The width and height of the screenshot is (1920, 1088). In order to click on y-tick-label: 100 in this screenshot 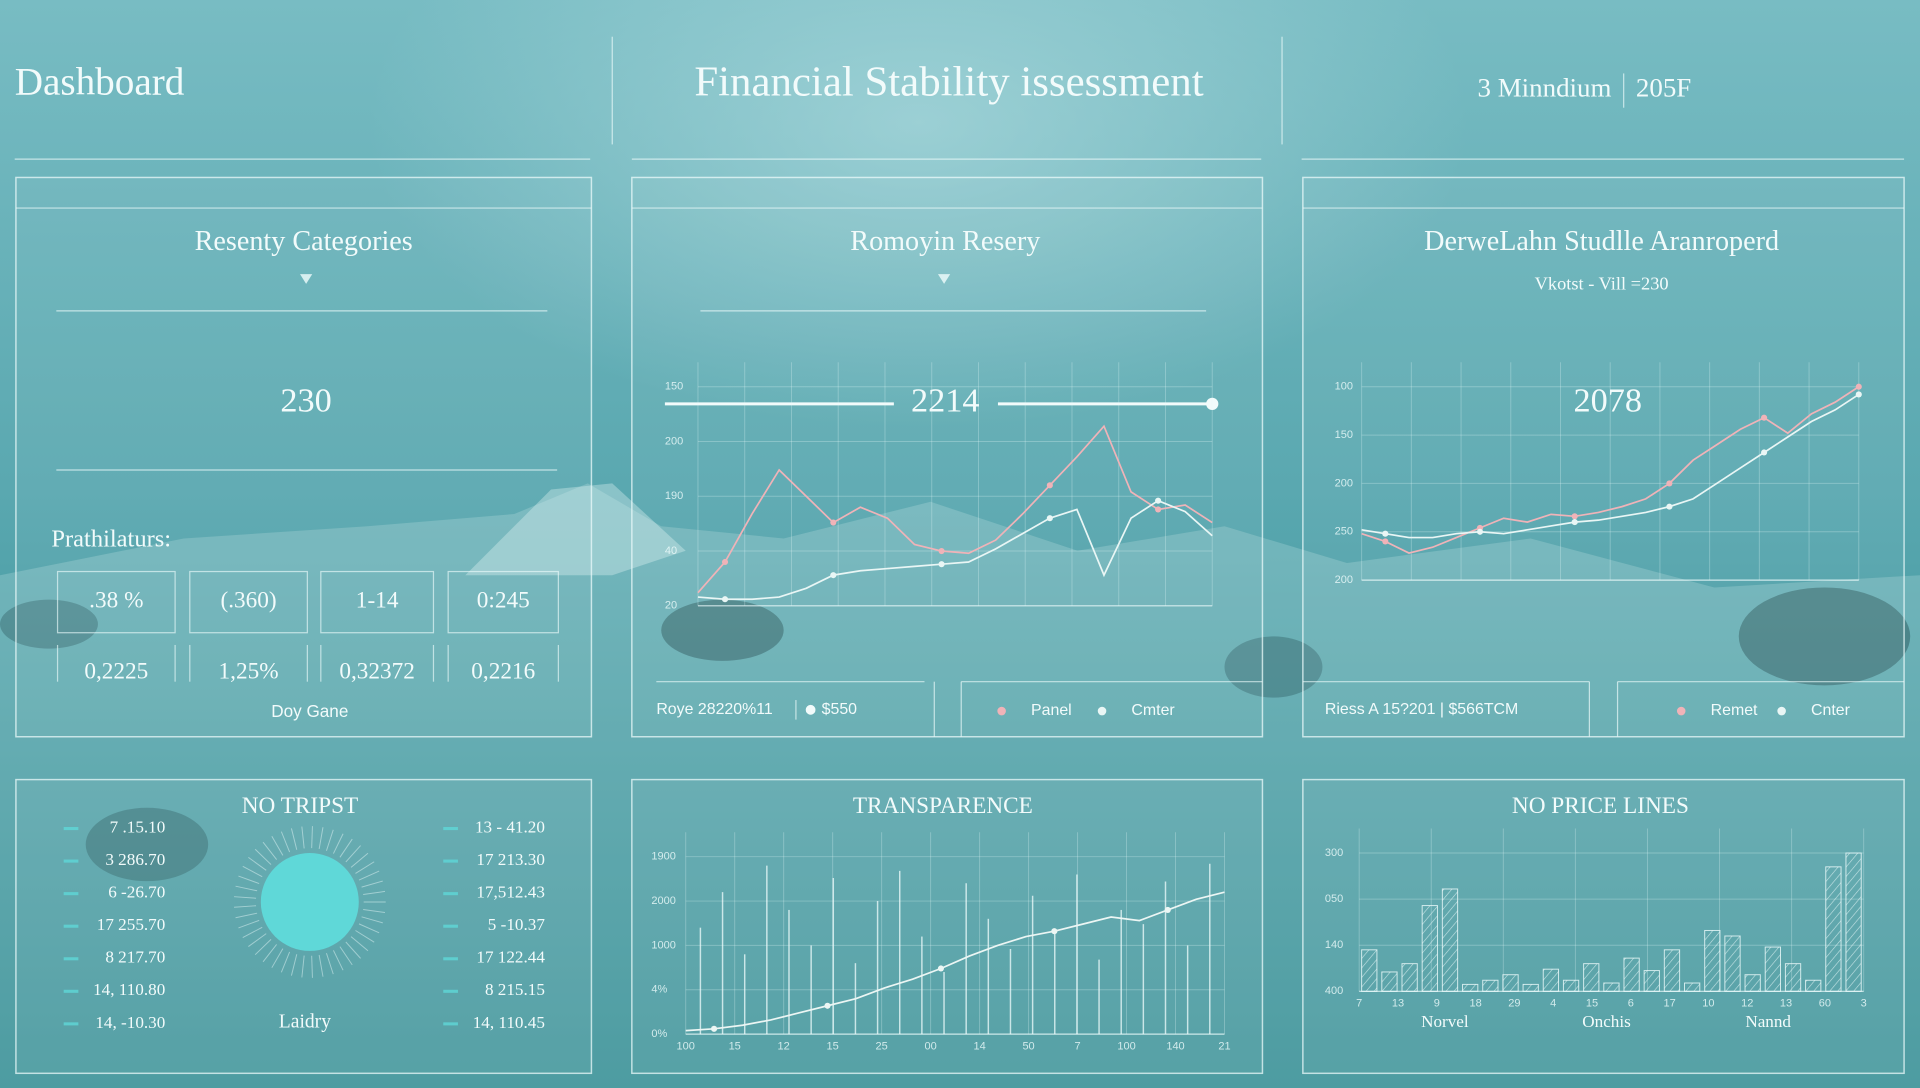, I will do `click(1344, 387)`.